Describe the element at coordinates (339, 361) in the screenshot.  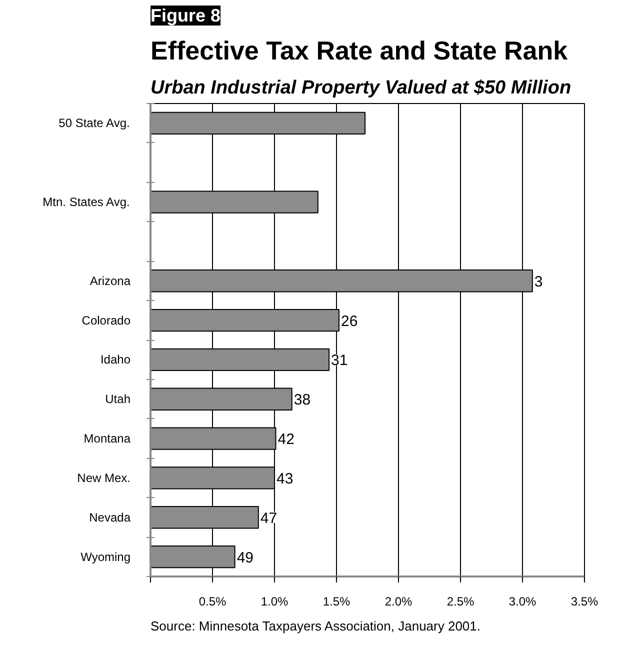
I see `annotation: 31` at that location.